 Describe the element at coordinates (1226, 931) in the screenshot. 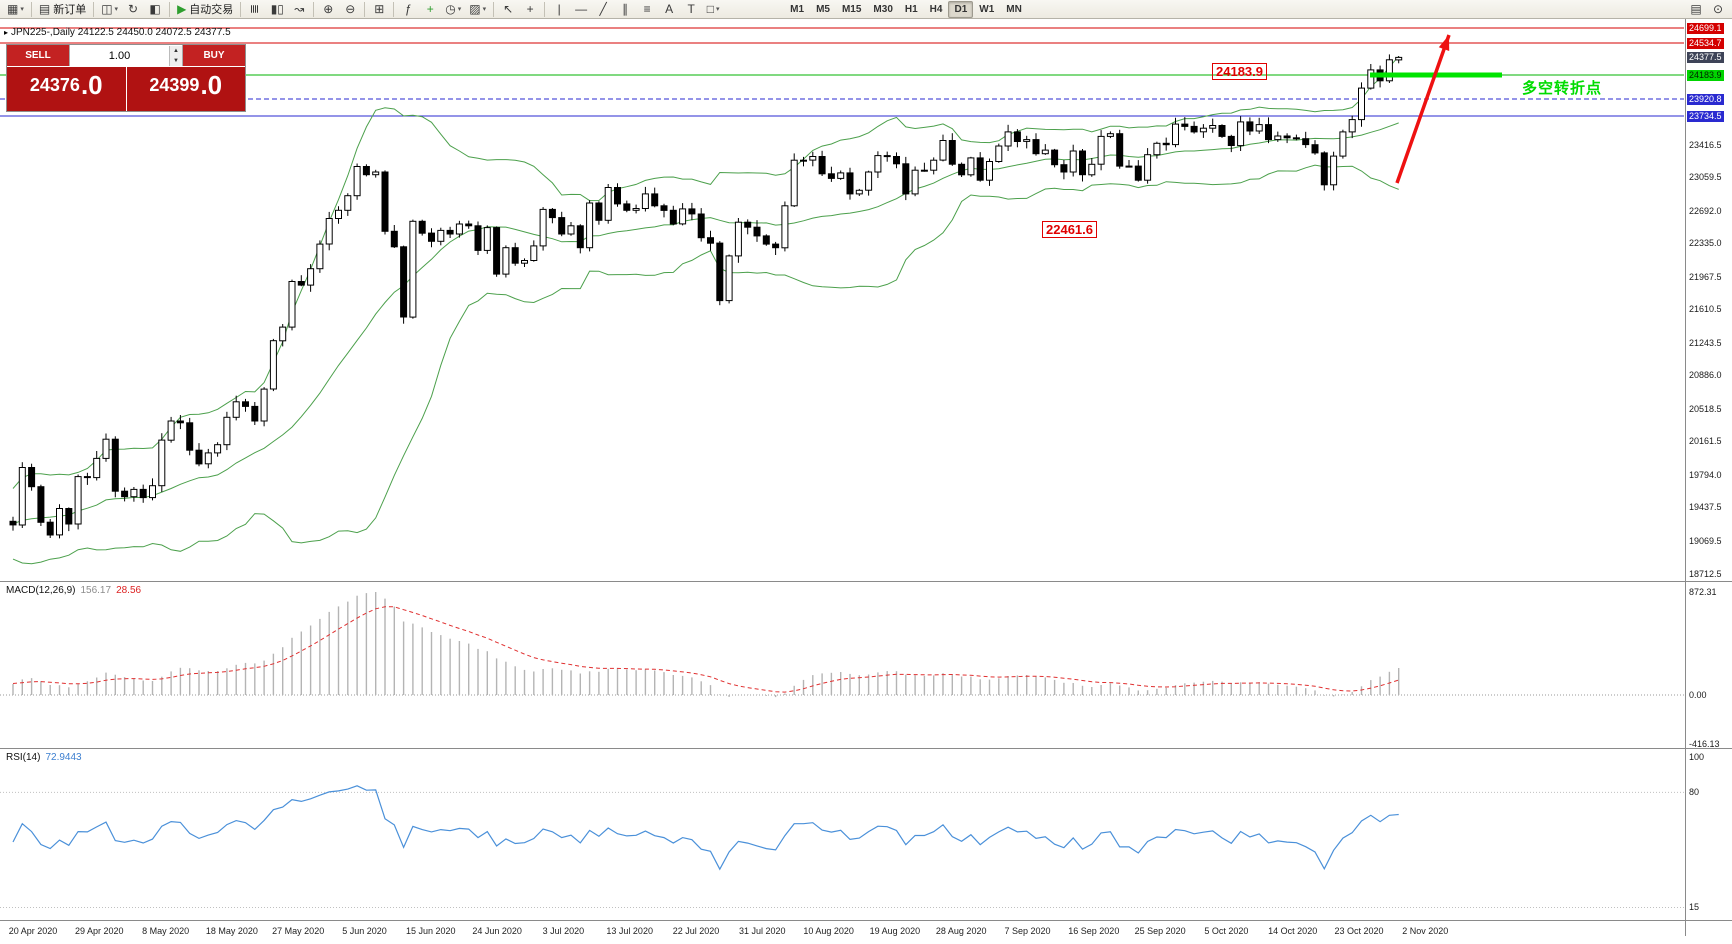

I see `date-axis-label: 5 Oct 2020` at that location.